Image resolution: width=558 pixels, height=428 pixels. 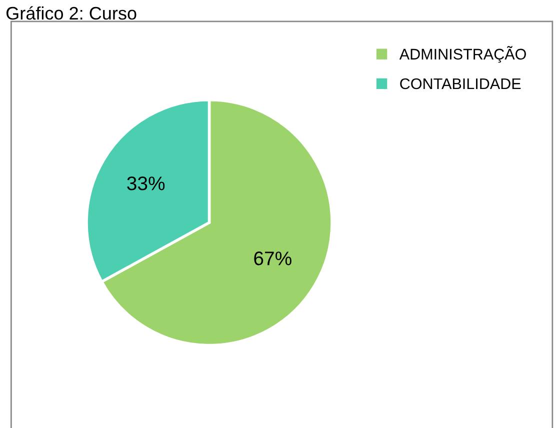 What do you see at coordinates (462, 54) in the screenshot?
I see `legend-label: ADMINISTRAÇÃO` at bounding box center [462, 54].